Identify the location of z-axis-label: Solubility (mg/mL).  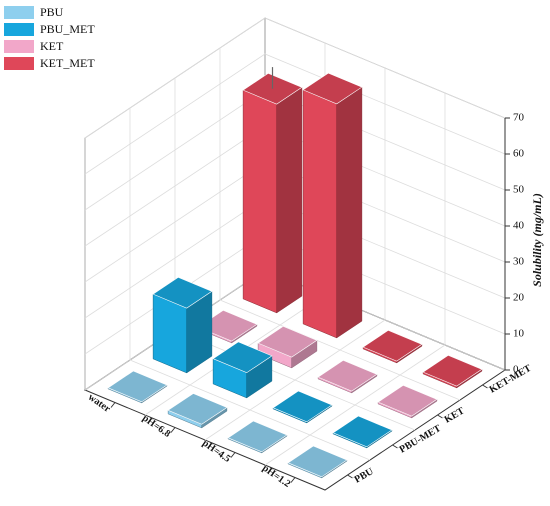
(537, 240).